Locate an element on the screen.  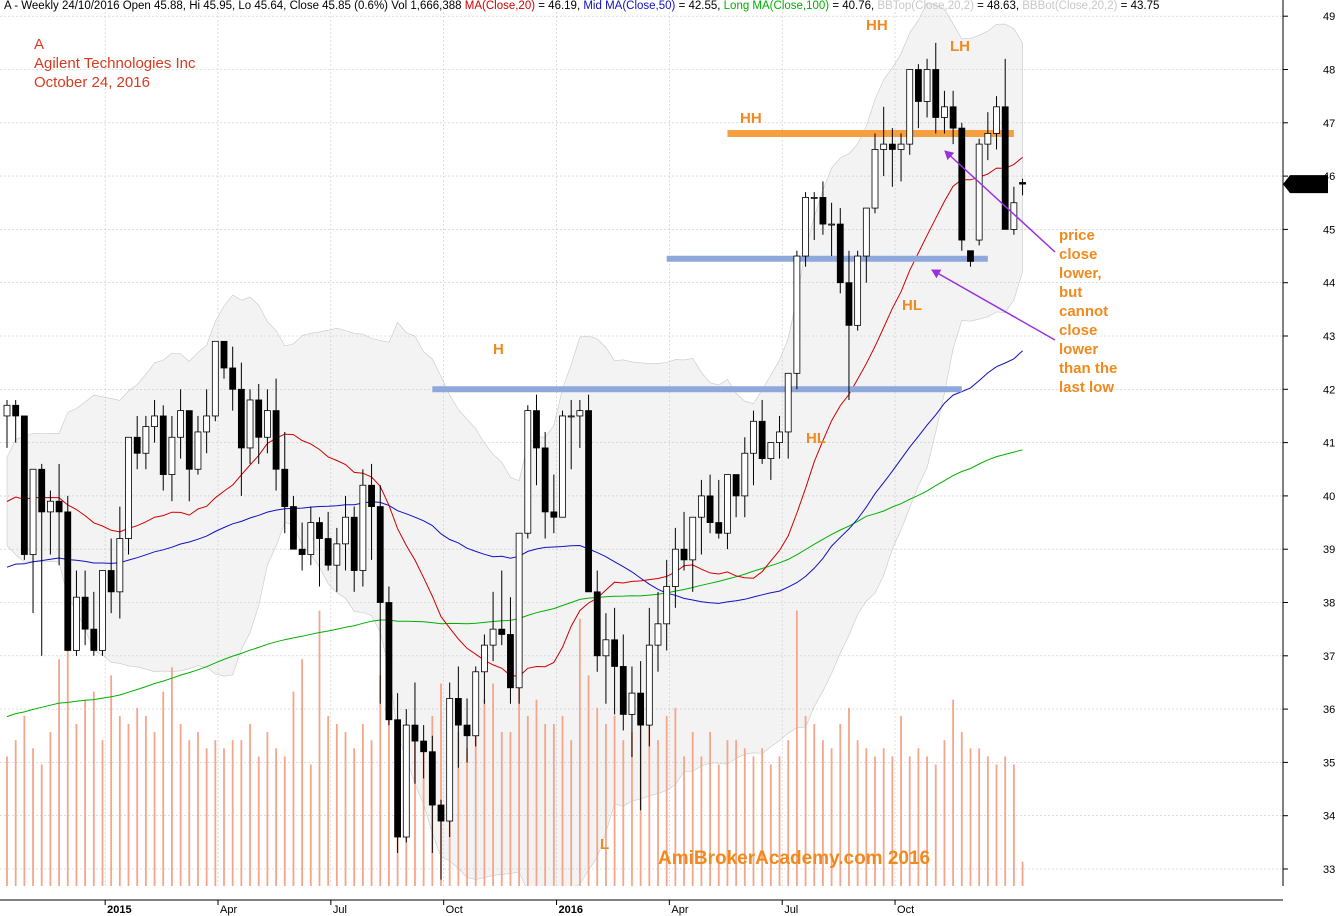
y-tick-label: 36 is located at coordinates (1329, 710).